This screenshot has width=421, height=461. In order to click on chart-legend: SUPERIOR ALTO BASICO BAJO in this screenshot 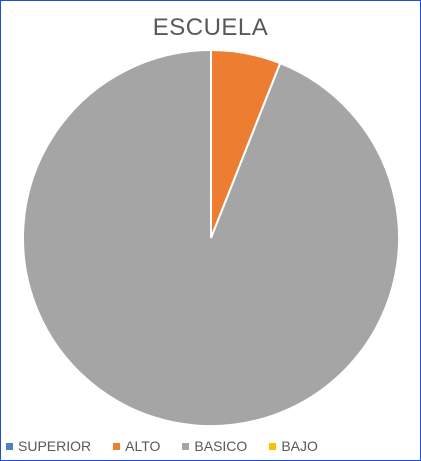, I will do `click(162, 446)`.